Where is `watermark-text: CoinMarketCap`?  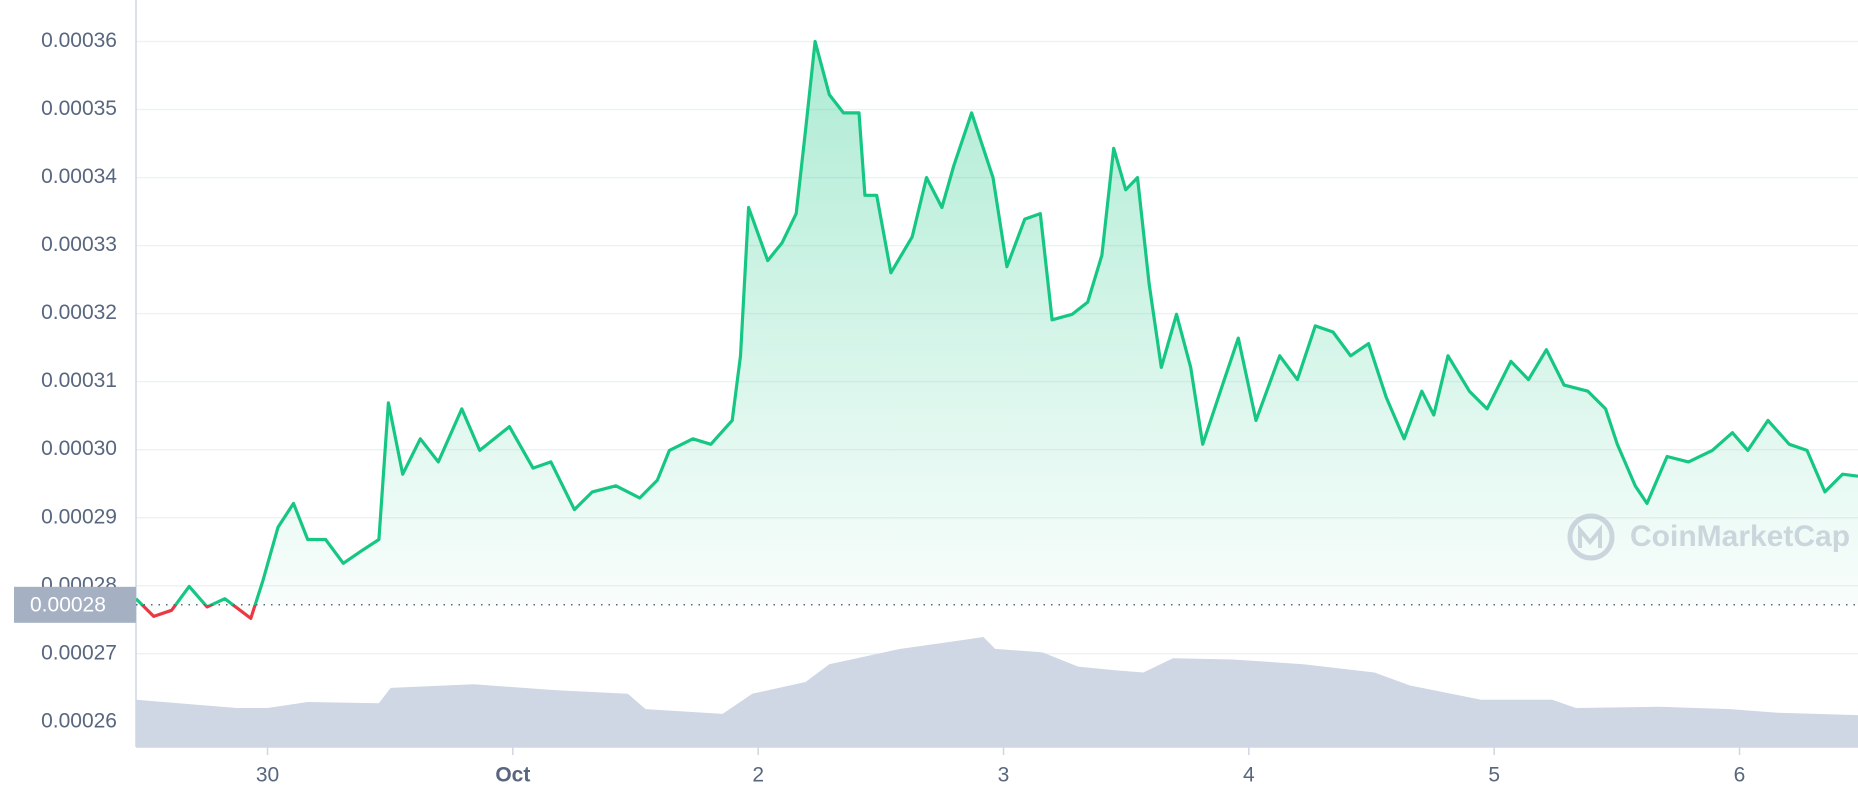 watermark-text: CoinMarketCap is located at coordinates (1740, 536).